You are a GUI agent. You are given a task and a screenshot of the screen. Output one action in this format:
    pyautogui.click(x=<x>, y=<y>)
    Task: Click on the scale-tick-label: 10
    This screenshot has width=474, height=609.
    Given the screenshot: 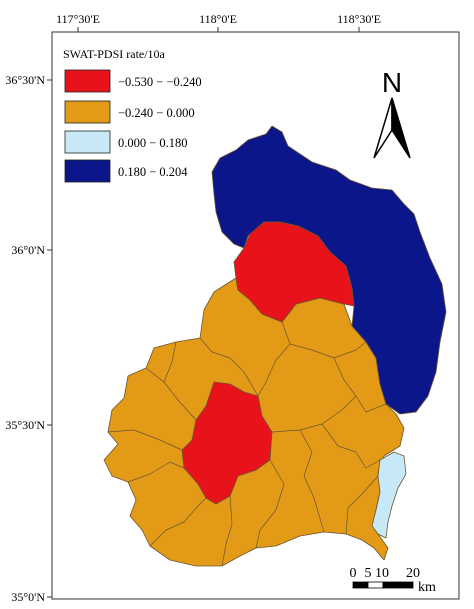 What is the action you would take?
    pyautogui.click(x=382, y=573)
    